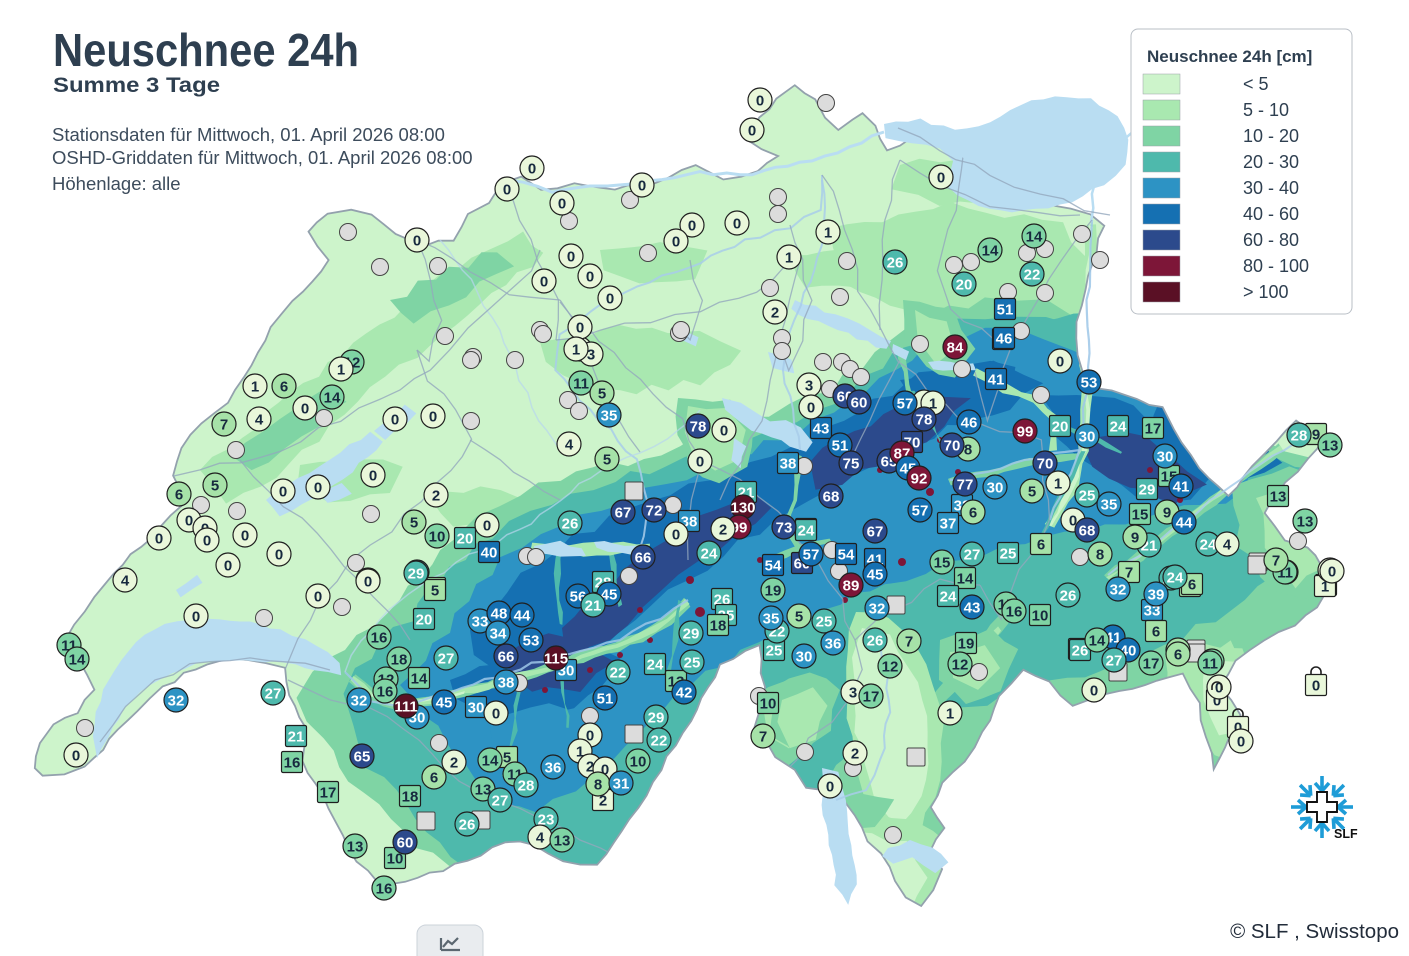  I want to click on svg-text: 46, so click(969, 423).